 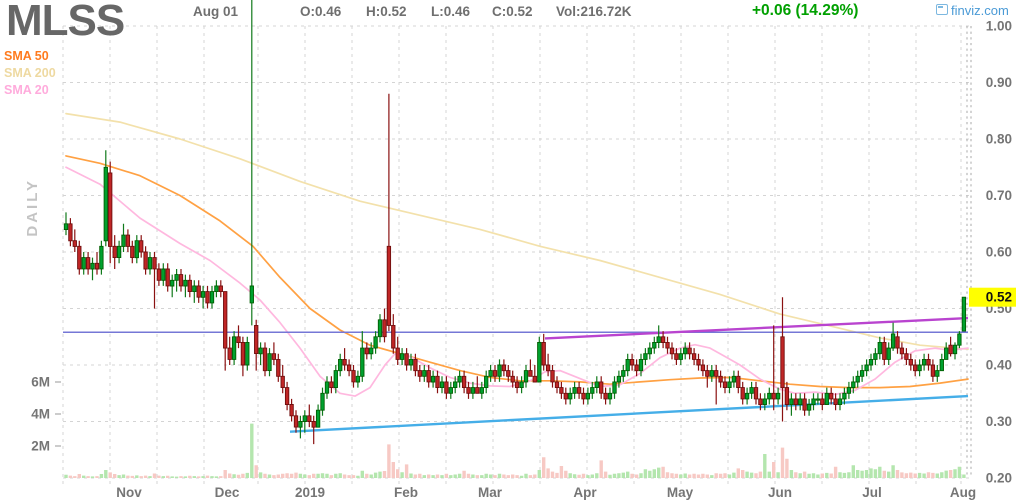 I want to click on month-label: May, so click(x=680, y=492).